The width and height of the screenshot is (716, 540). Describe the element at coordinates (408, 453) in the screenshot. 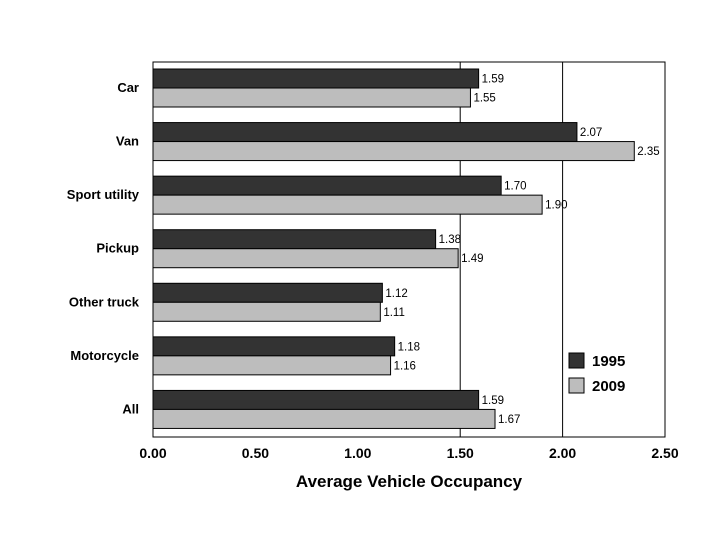

I see `x-tick-labels: 0.00 0.50 1.00 1.50 2.00 2.50` at that location.